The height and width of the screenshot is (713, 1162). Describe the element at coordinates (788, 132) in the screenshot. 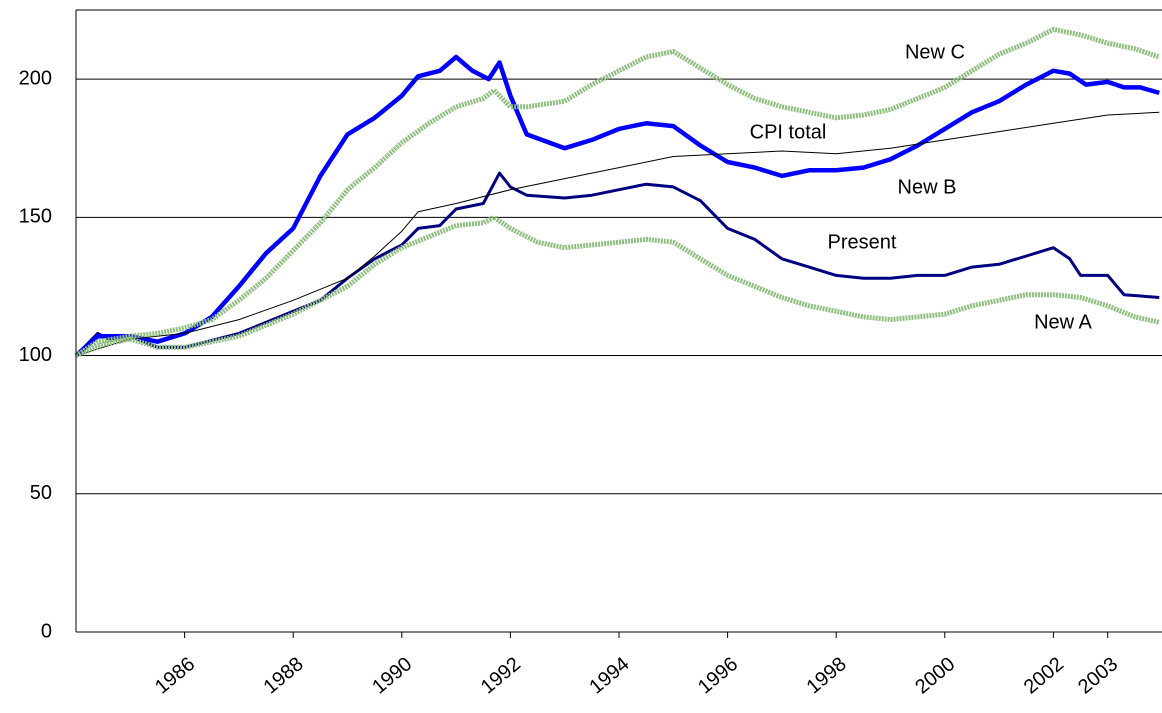

I see `series-label: CPI total` at that location.